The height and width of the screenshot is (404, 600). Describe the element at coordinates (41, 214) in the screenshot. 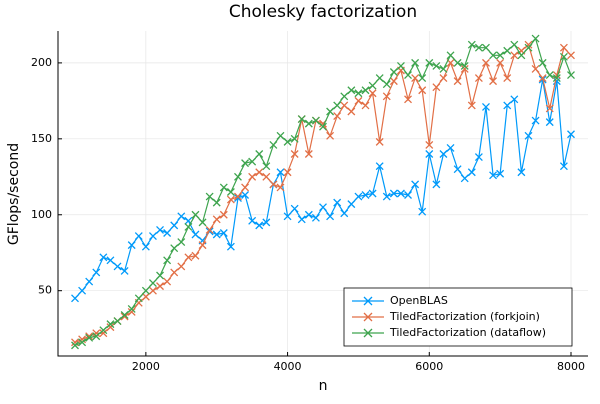

I see `y-tick-label: 100` at that location.